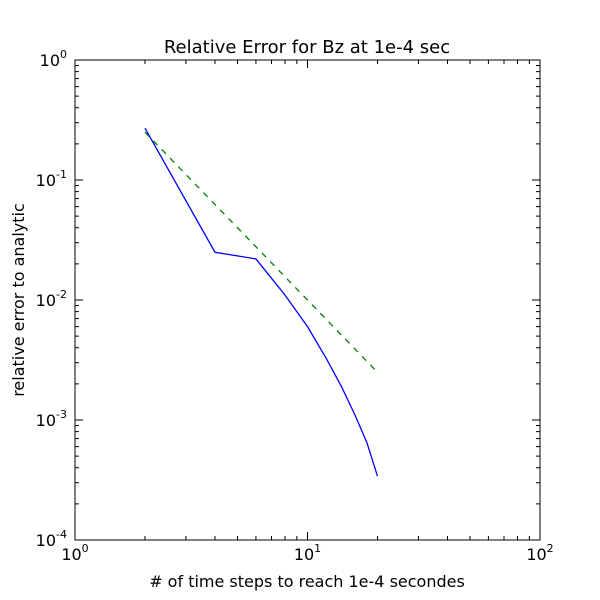 This screenshot has height=600, width=600. I want to click on y-tick-label: 10⁻³, so click(51, 419).